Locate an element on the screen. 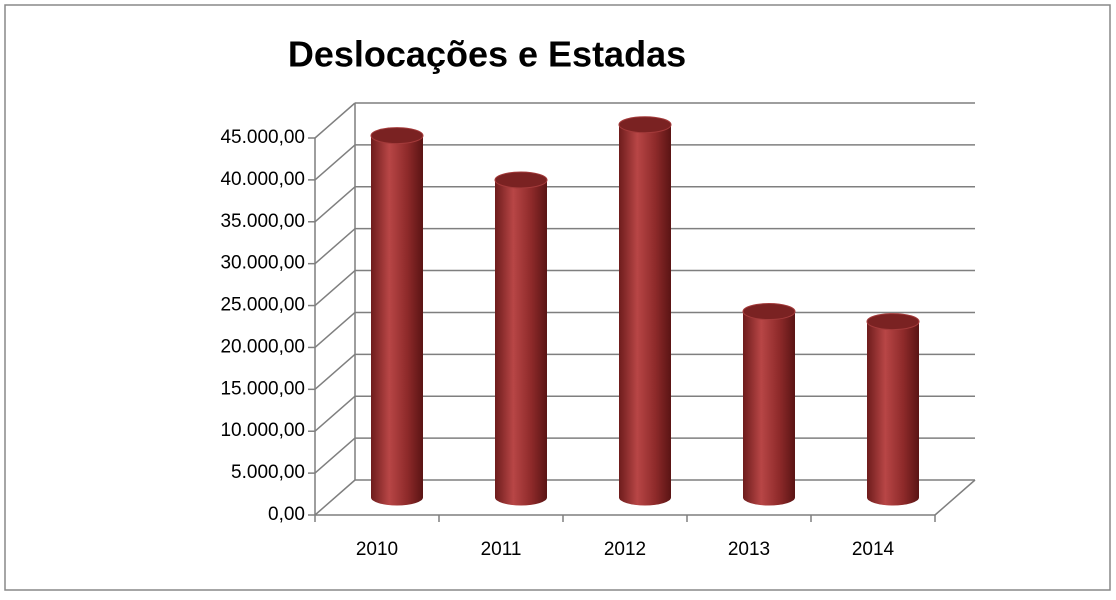  y-tick-label: 0,00 is located at coordinates (286, 514).